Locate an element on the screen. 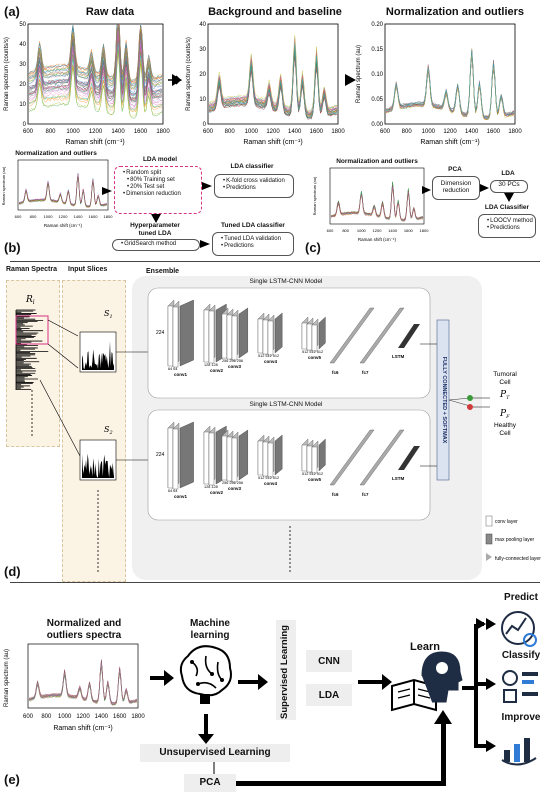  chart3-xlabel: Raman shift (cm⁻¹) is located at coordinates (449, 142).